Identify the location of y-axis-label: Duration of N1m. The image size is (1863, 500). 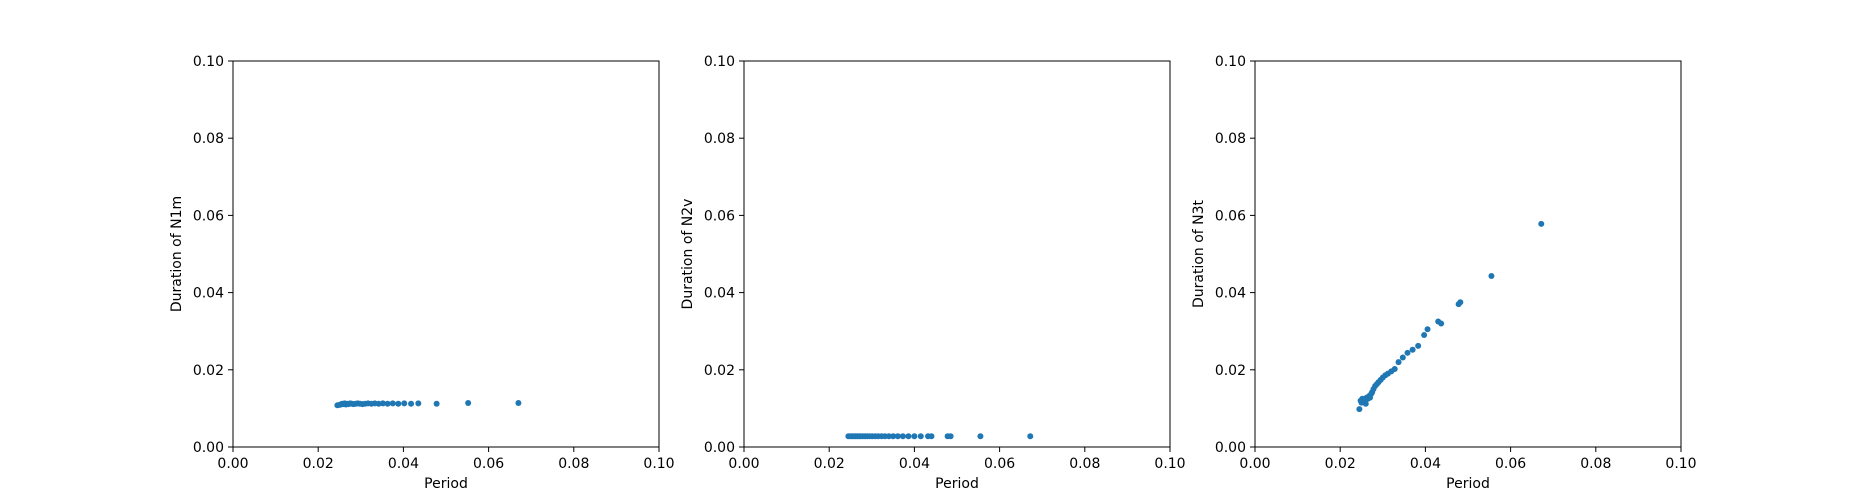
(177, 254).